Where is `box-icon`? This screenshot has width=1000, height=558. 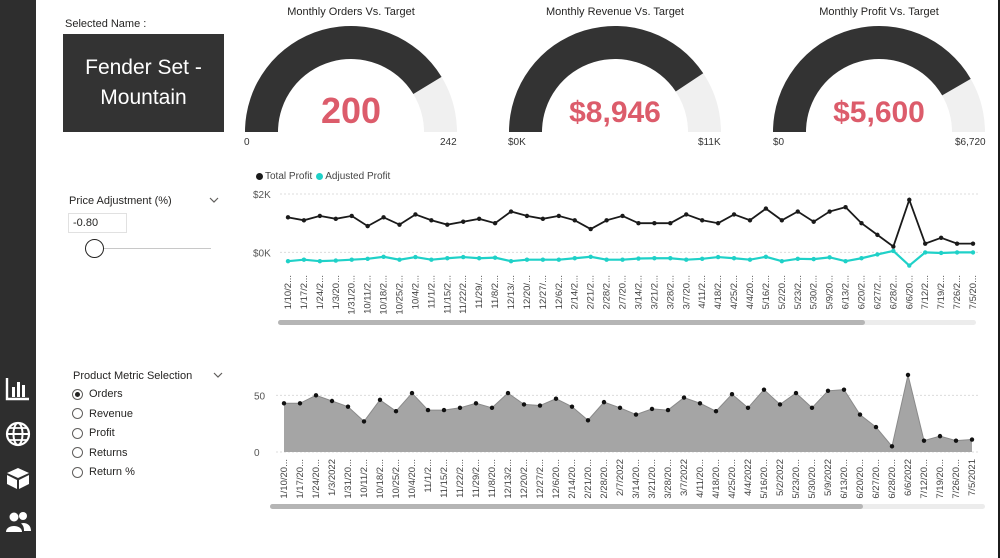
box-icon is located at coordinates (18, 478).